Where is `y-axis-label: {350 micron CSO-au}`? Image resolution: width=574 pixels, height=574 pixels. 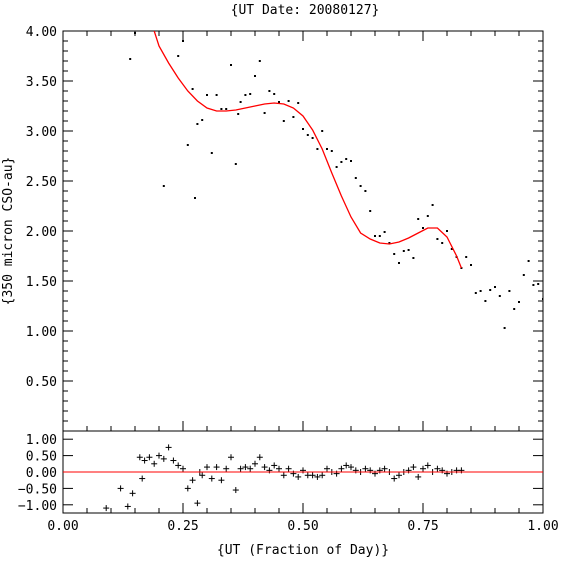
y-axis-label: {350 micron CSO-au} is located at coordinates (8, 231).